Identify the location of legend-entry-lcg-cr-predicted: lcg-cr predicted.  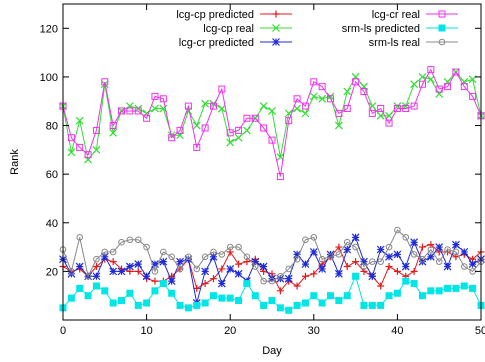
(235, 43).